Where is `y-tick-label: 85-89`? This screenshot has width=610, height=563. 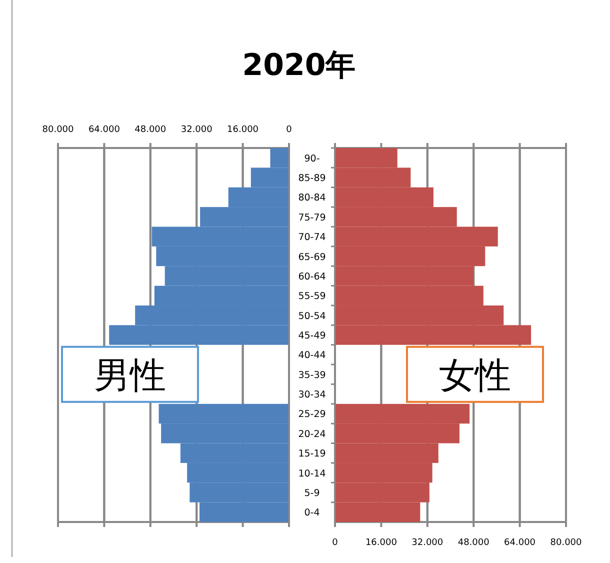 y-tick-label: 85-89 is located at coordinates (312, 178).